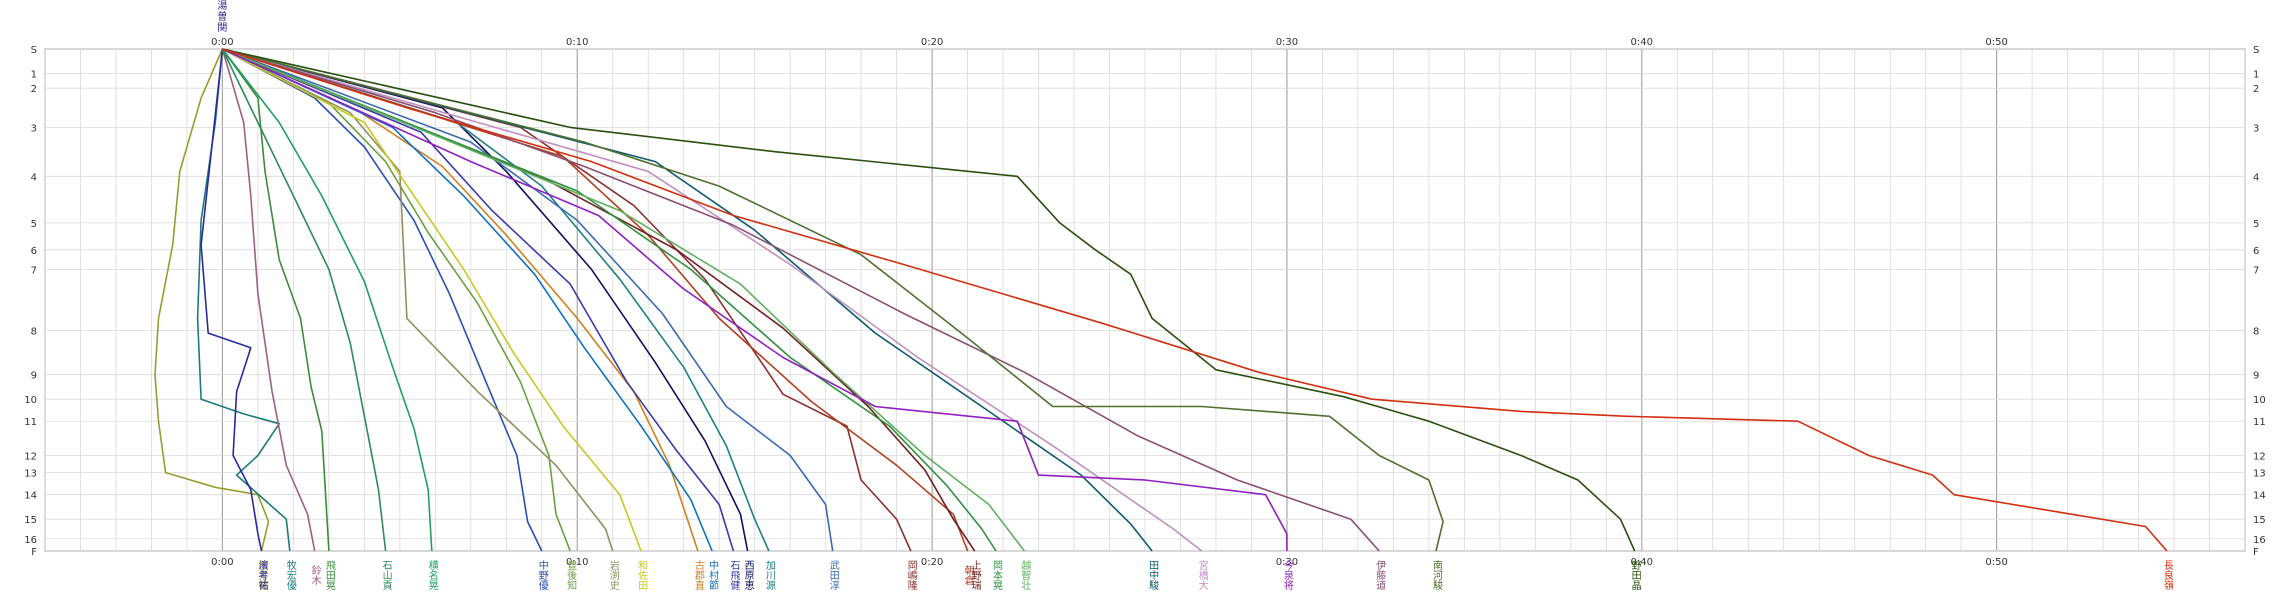  I want to click on y-tick-label-right: S, so click(2256, 50).